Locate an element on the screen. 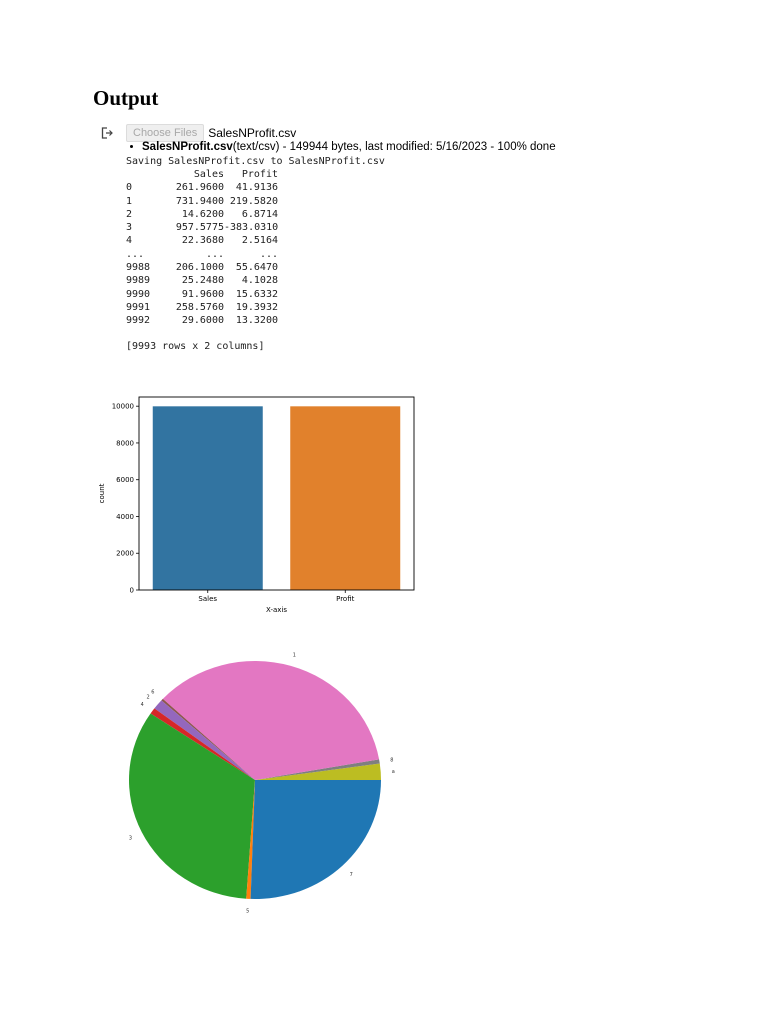 The width and height of the screenshot is (768, 1024). cell: 41.9136 is located at coordinates (256, 188).